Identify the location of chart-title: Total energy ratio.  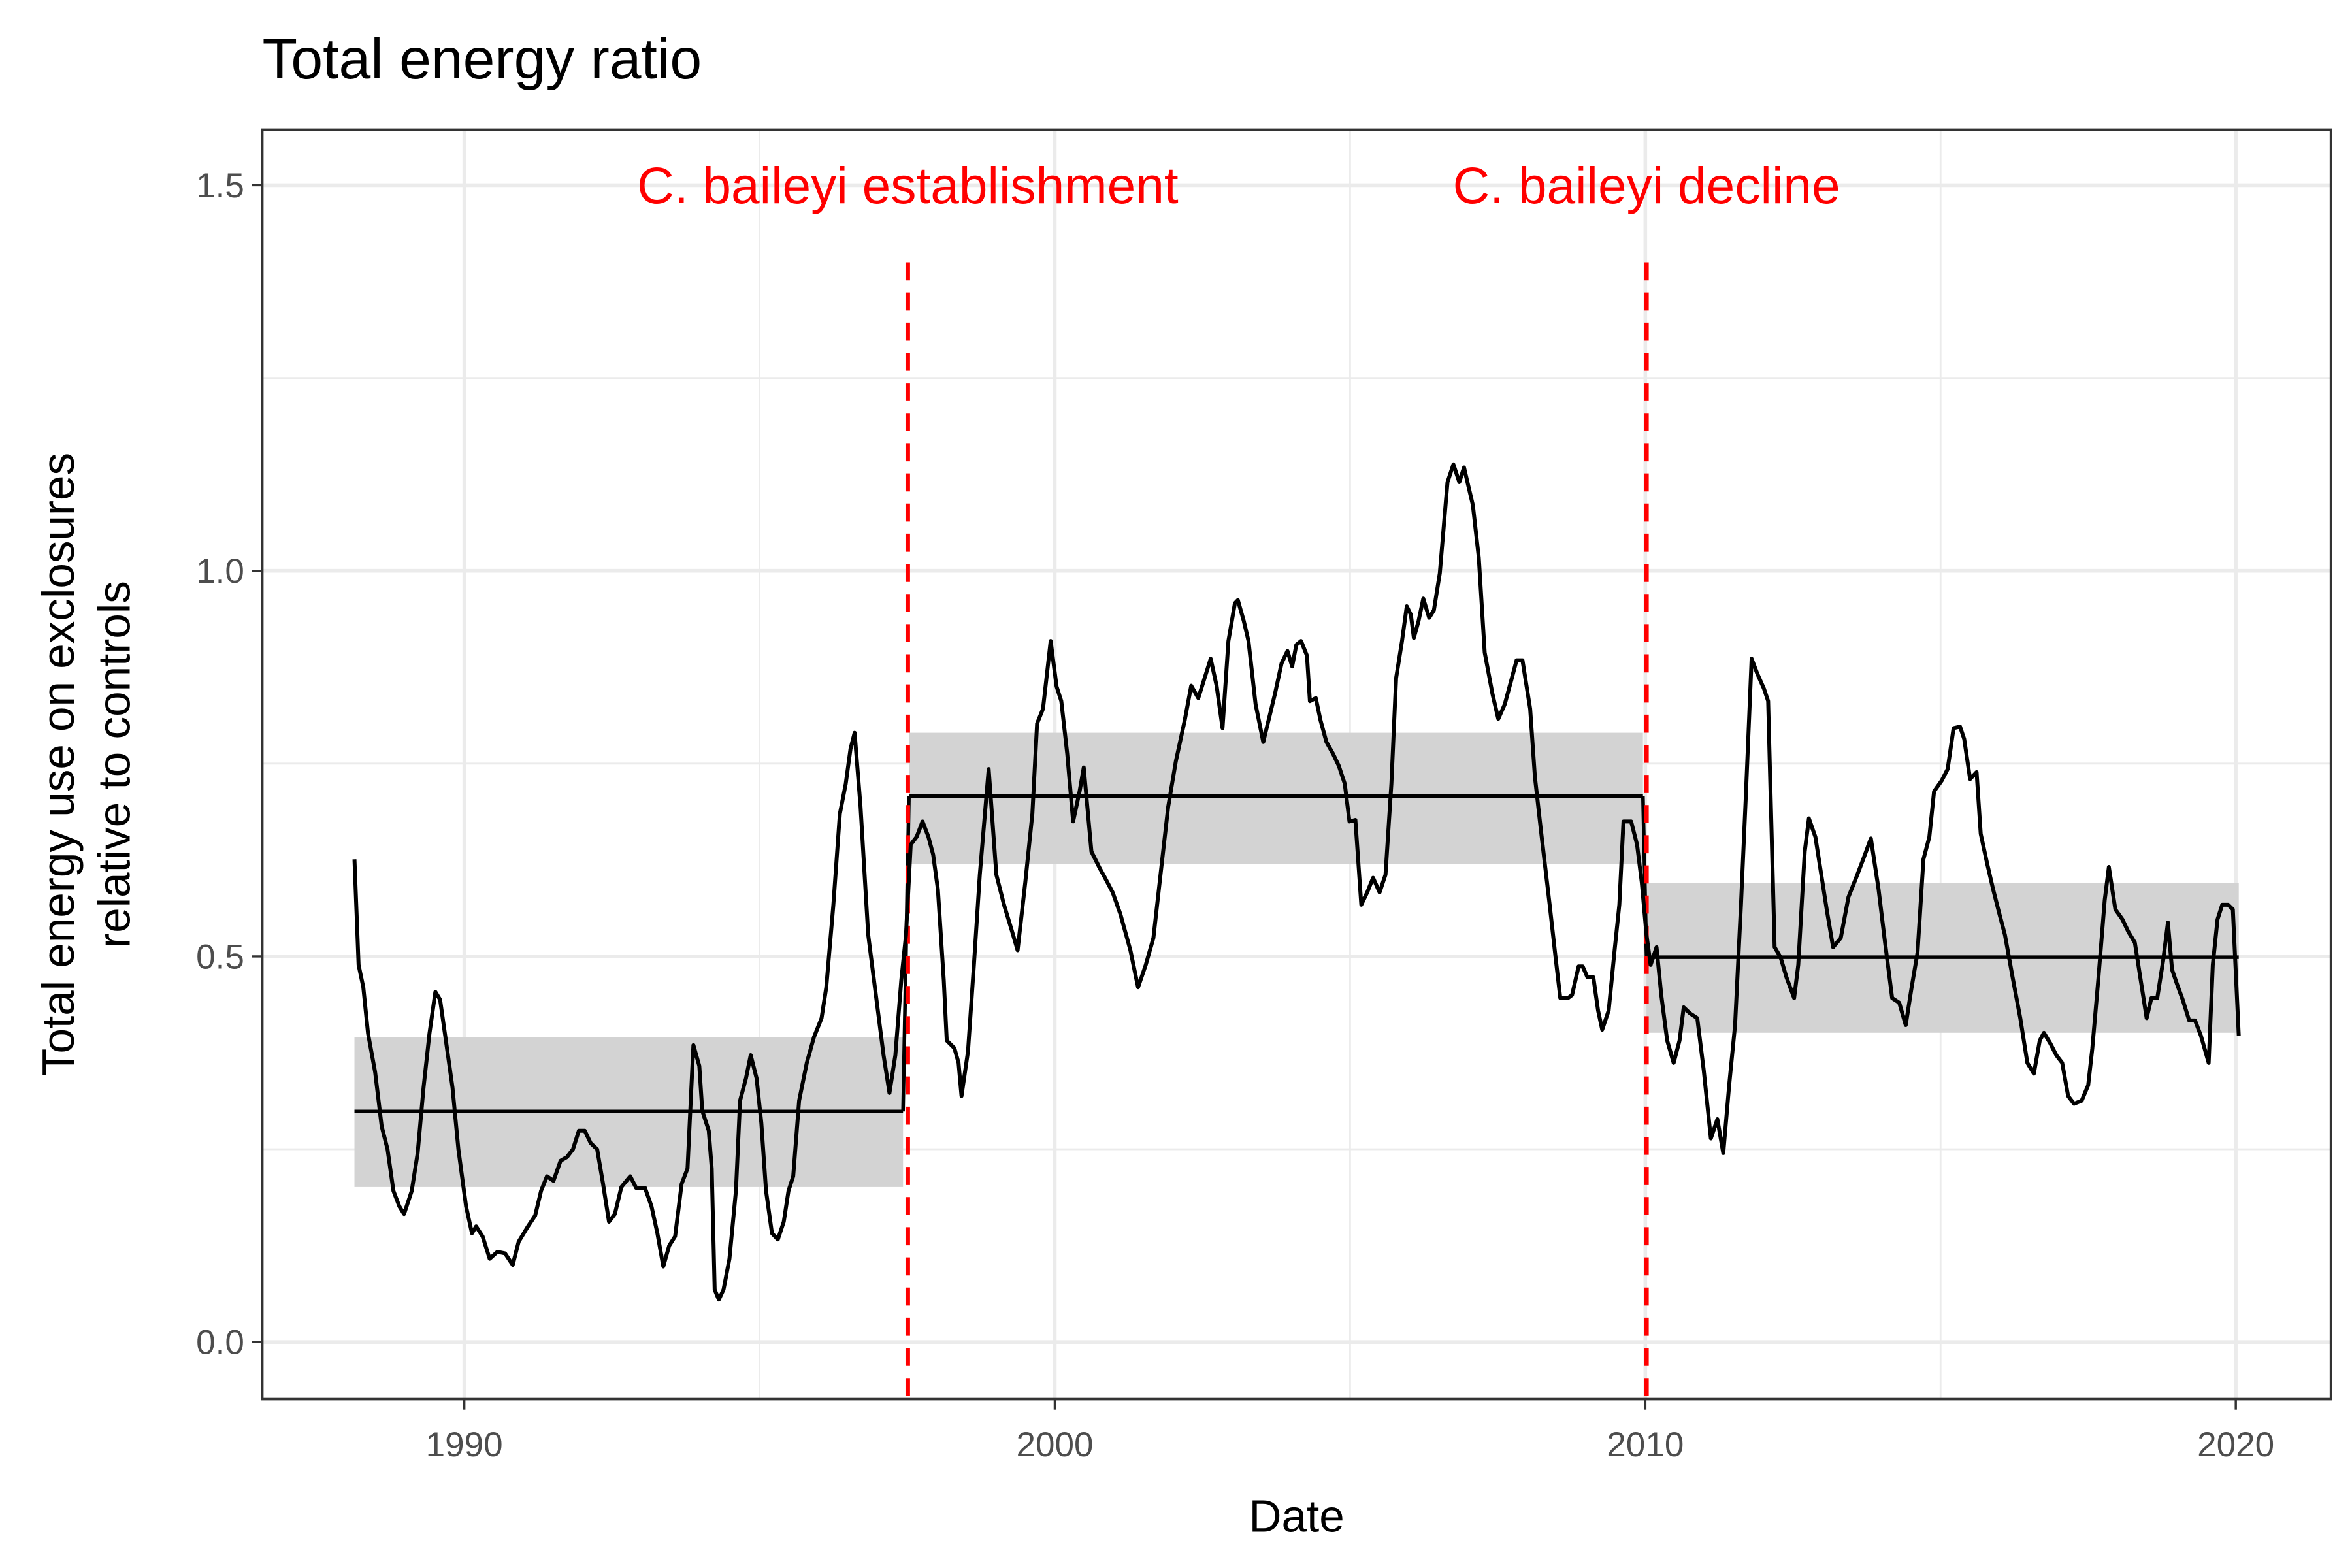
(482, 59).